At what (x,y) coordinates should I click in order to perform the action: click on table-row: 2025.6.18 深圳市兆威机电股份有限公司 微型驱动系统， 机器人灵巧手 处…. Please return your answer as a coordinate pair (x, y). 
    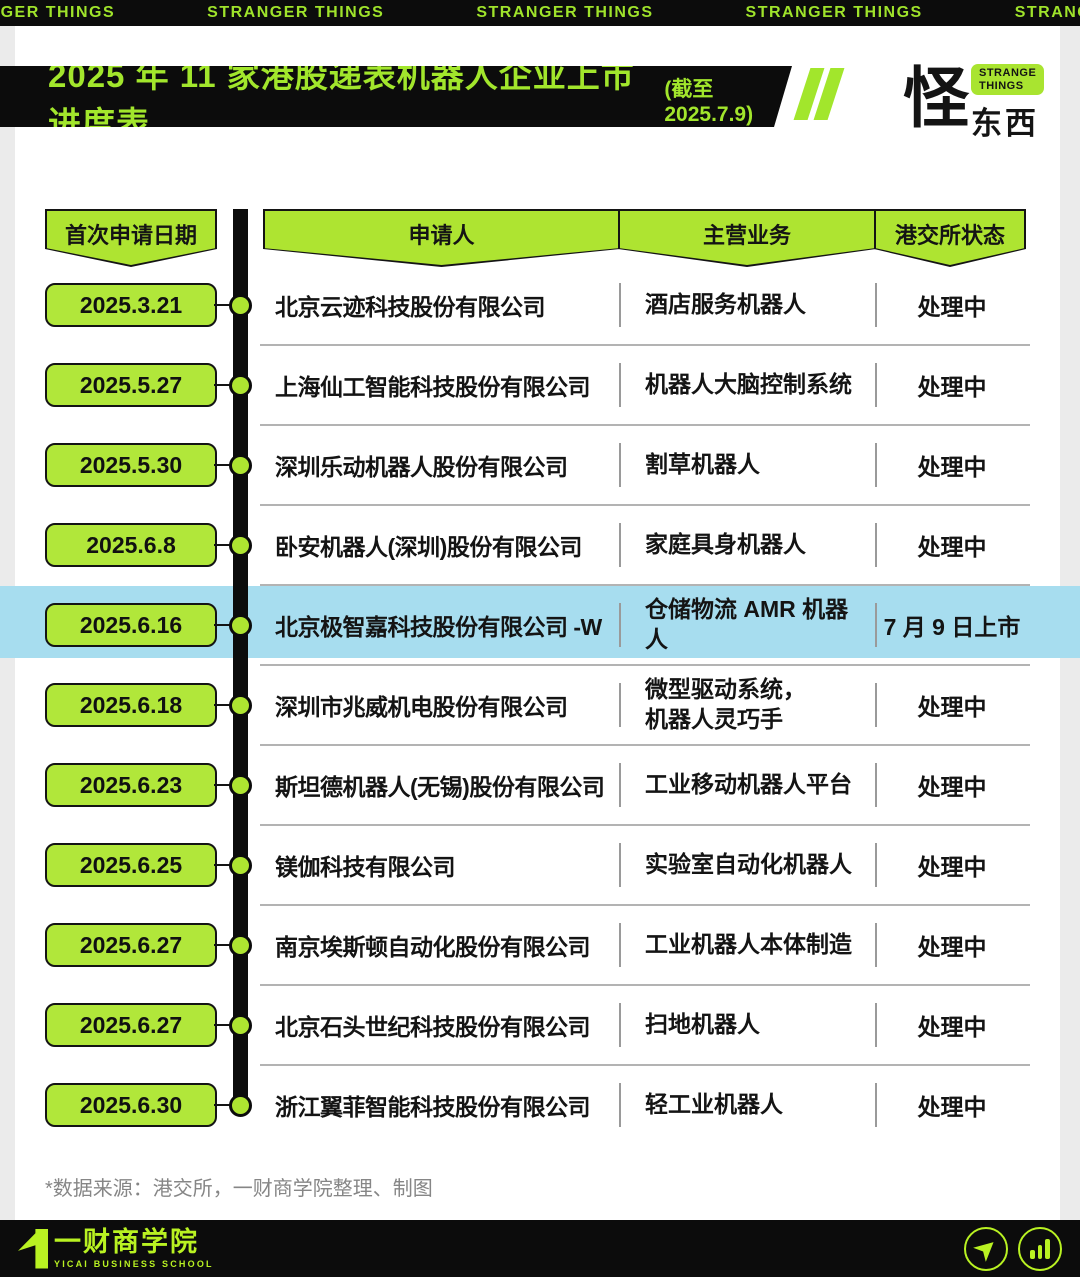
    Looking at the image, I should click on (540, 705).